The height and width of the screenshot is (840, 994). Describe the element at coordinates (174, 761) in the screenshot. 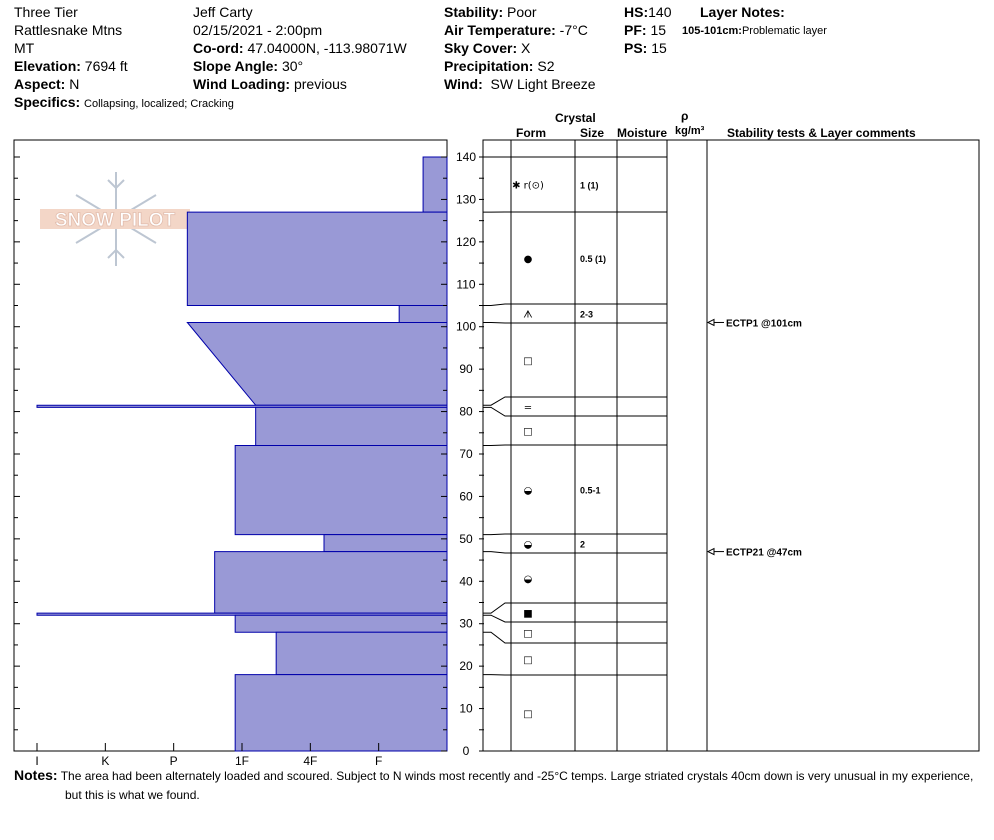

I see `x-tick-label: P` at that location.